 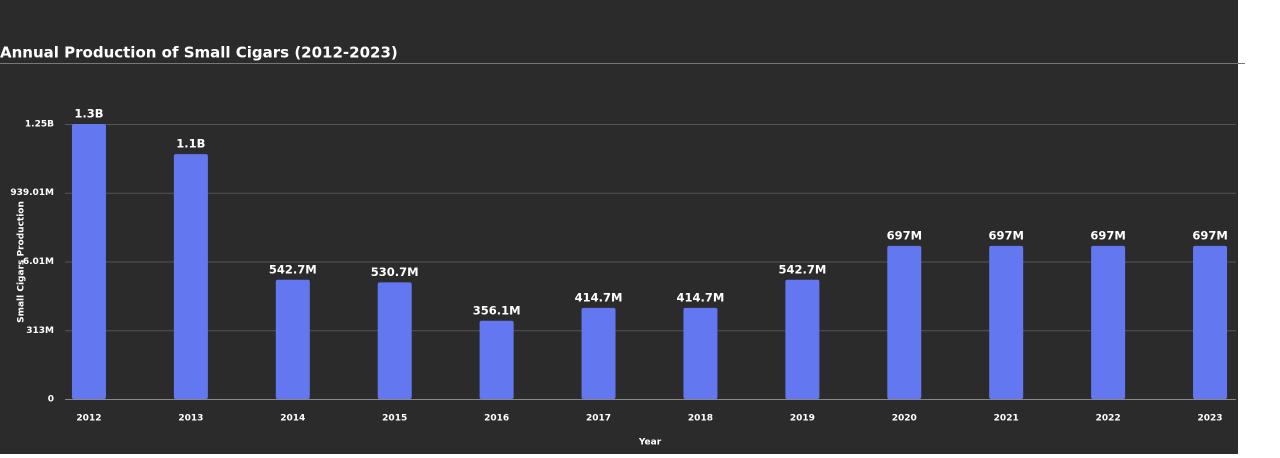 What do you see at coordinates (1210, 419) in the screenshot?
I see `x-tick-label: 2023` at bounding box center [1210, 419].